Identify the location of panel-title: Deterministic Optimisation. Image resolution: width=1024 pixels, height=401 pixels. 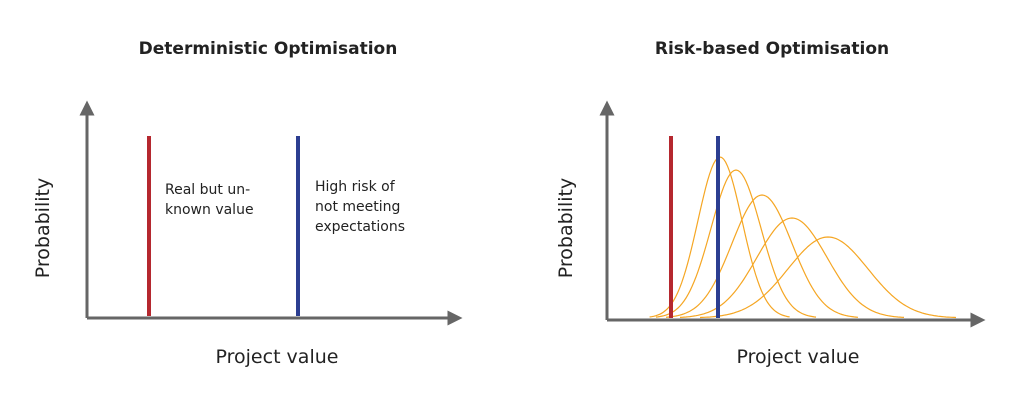
(268, 49).